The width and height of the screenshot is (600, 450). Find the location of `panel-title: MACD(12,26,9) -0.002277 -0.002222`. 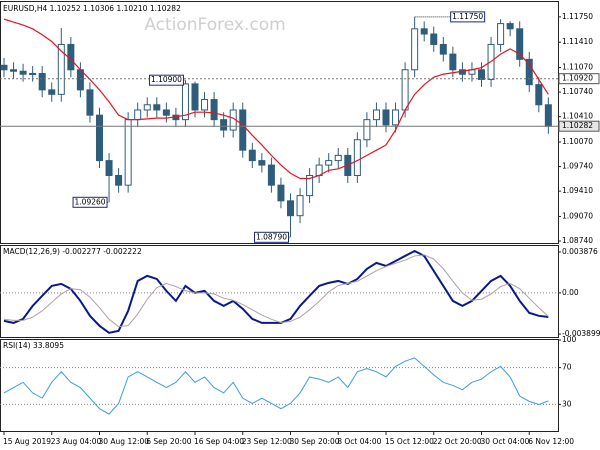

panel-title: MACD(12,26,9) -0.002277 -0.002222 is located at coordinates (72, 251).